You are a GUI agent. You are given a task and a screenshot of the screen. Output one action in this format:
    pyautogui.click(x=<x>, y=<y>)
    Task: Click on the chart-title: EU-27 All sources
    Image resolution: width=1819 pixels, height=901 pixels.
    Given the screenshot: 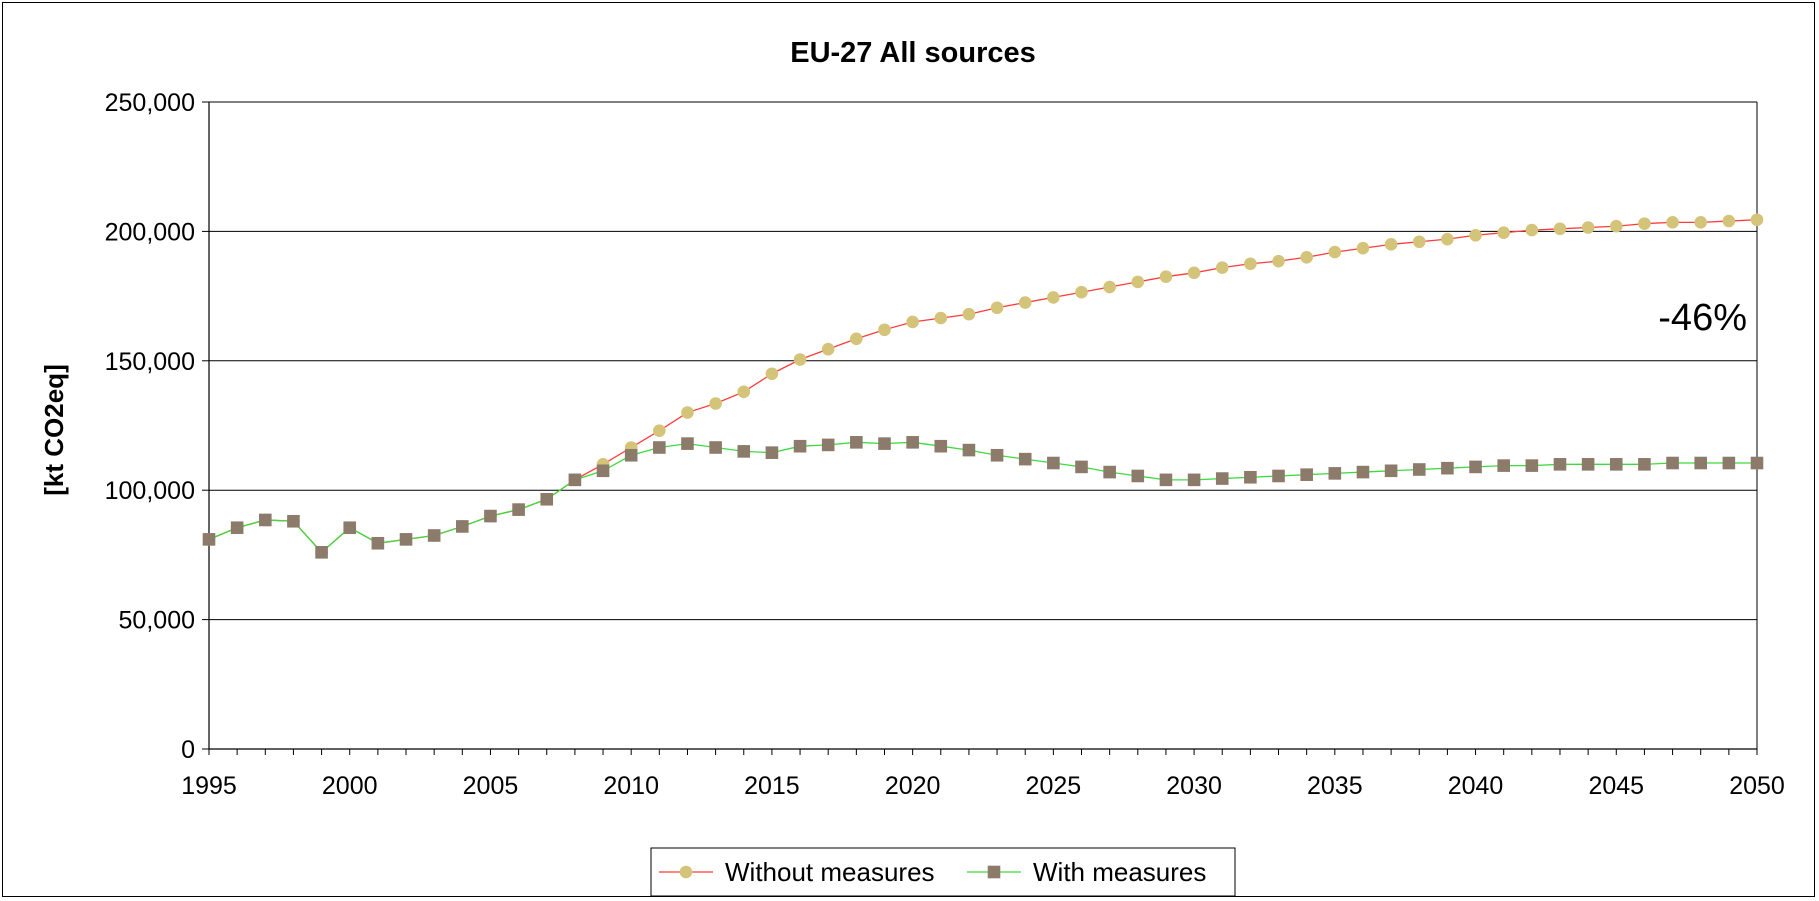 What is the action you would take?
    pyautogui.click(x=913, y=53)
    